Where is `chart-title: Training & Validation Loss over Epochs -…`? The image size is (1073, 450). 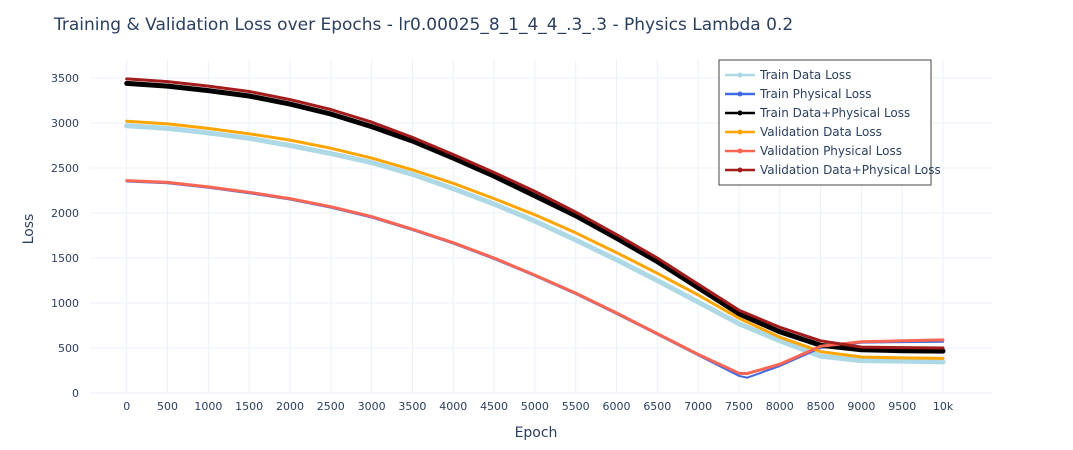
chart-title: Training & Validation Loss over Epochs -… is located at coordinates (423, 25).